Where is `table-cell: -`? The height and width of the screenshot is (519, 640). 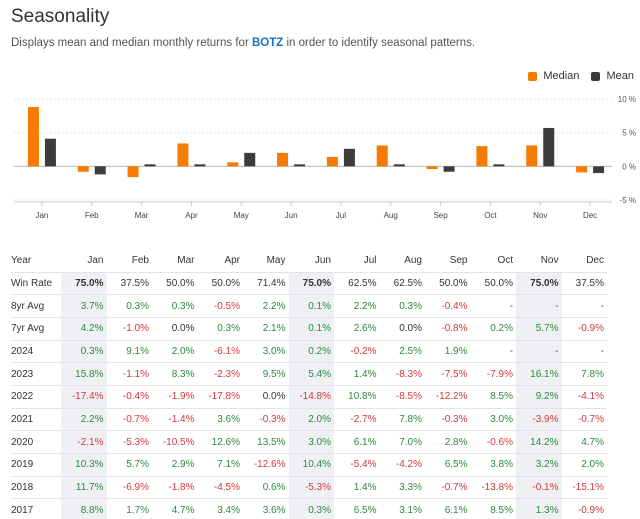
table-cell: - is located at coordinates (493, 351).